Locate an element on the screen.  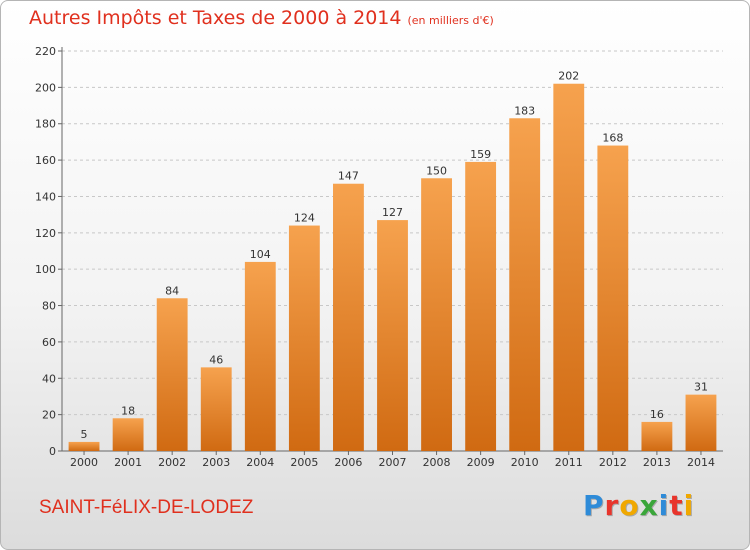
y-tick-label: 40 is located at coordinates (49, 378).